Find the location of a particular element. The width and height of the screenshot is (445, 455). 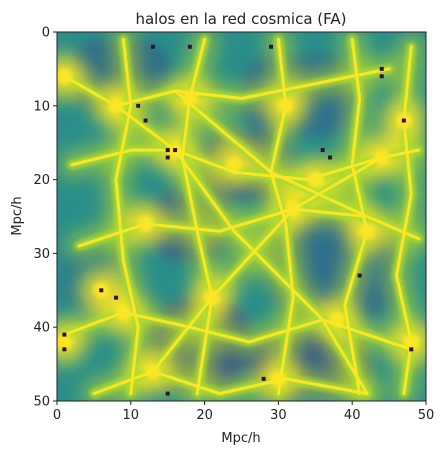

y-axis-label: Mpc/h is located at coordinates (17, 215).